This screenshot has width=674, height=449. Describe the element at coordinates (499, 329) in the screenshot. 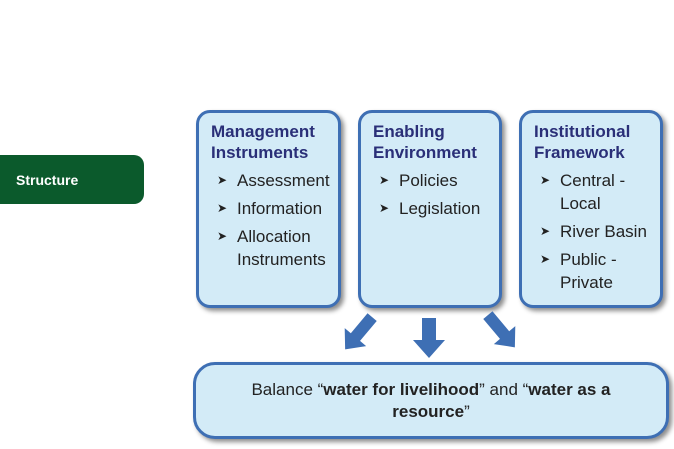

I see `arrow-down-right-icon` at that location.